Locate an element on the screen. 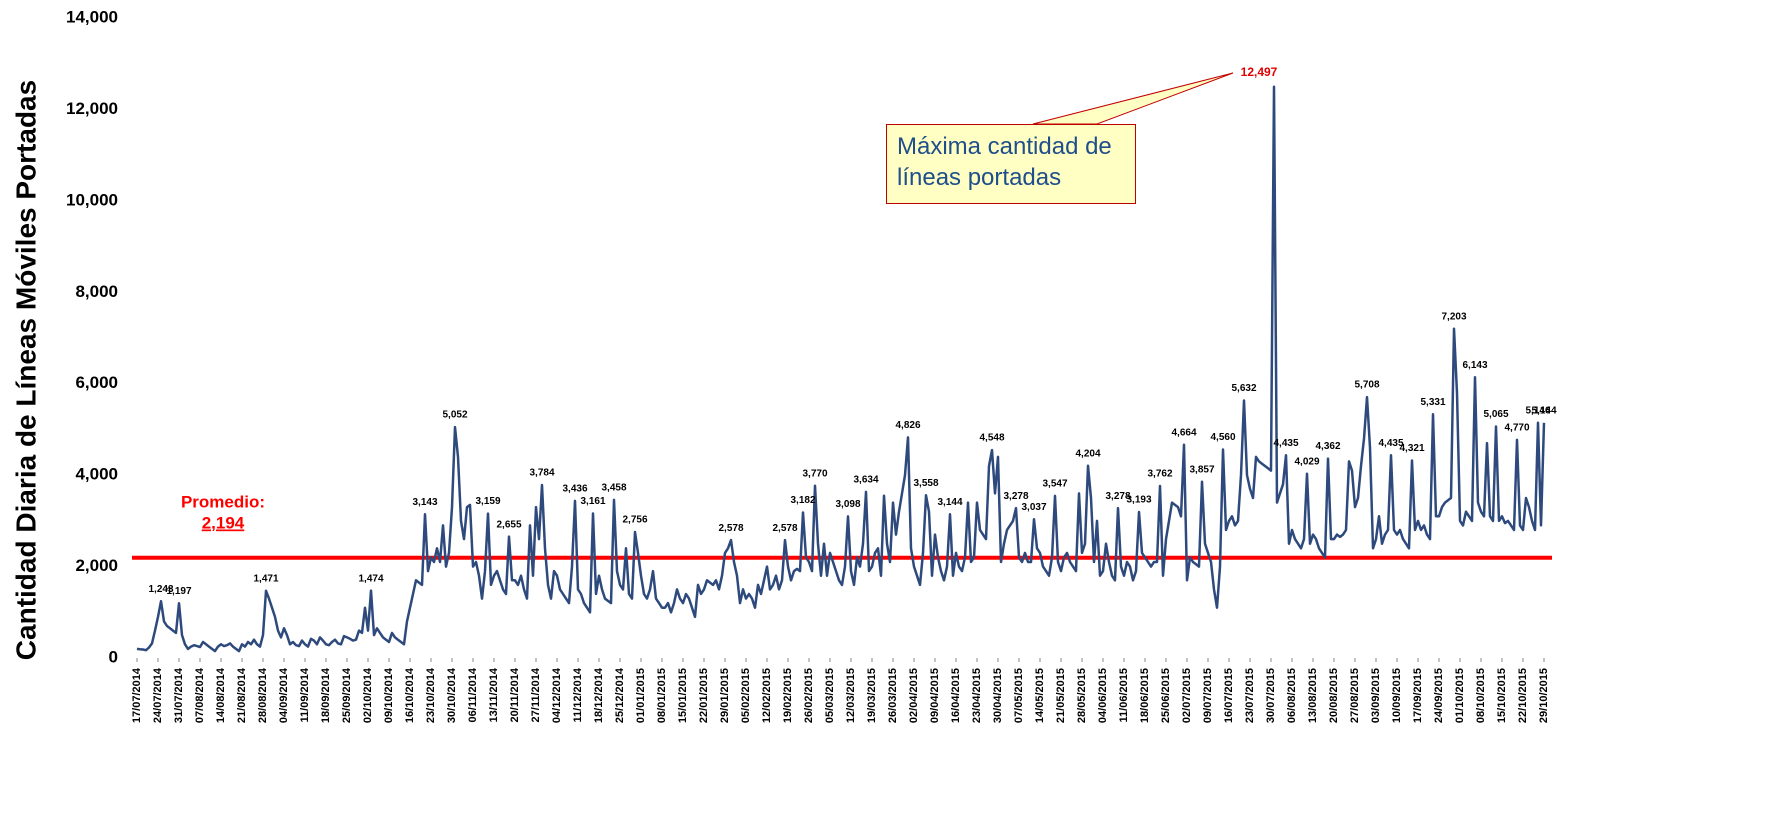 The height and width of the screenshot is (835, 1771). data-label: 4,548 is located at coordinates (991, 438).